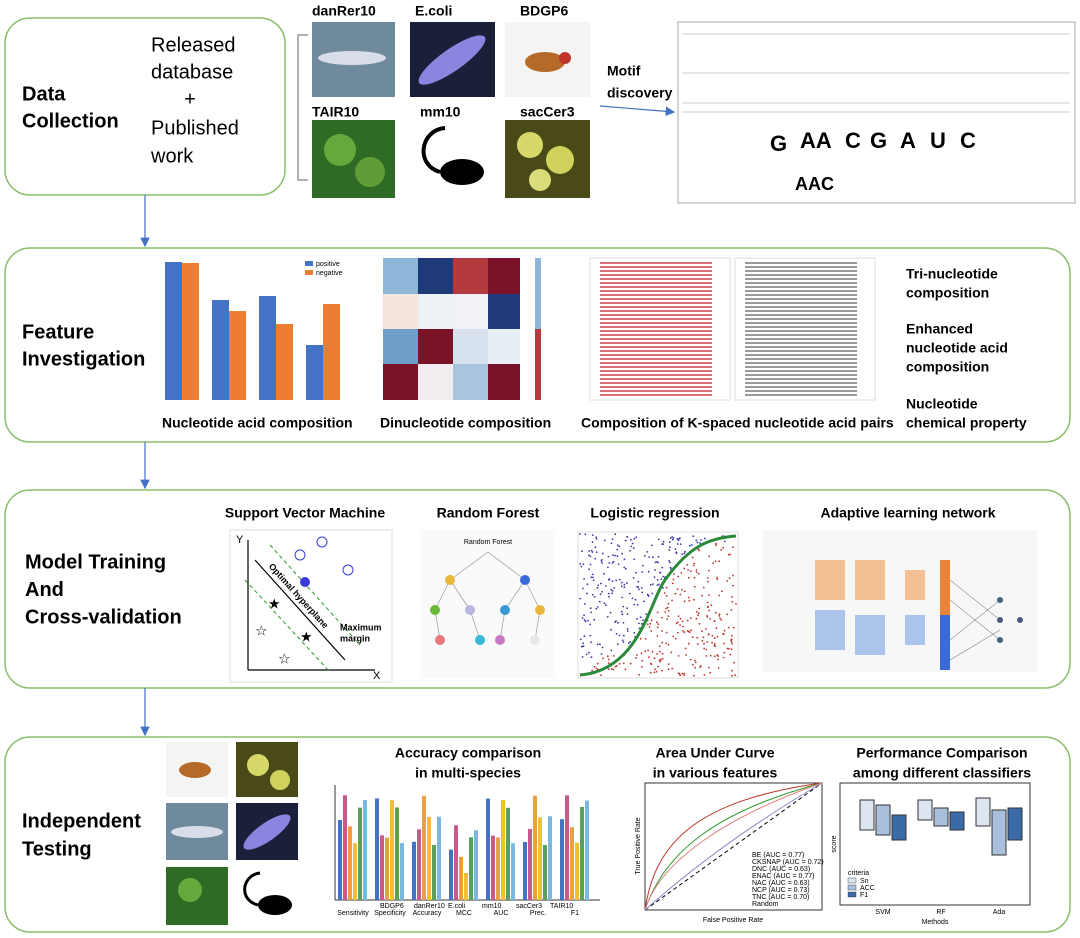 The height and width of the screenshot is (938, 1080). Describe the element at coordinates (781, 890) in the screenshot. I see `legend-entry: NCP (AUC = 0.73)` at that location.